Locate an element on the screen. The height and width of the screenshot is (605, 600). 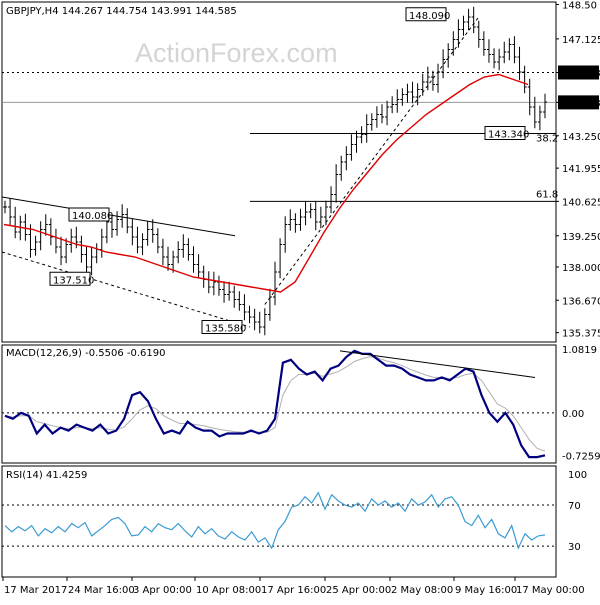
y-tick-label: 143.250 is located at coordinates (581, 137).